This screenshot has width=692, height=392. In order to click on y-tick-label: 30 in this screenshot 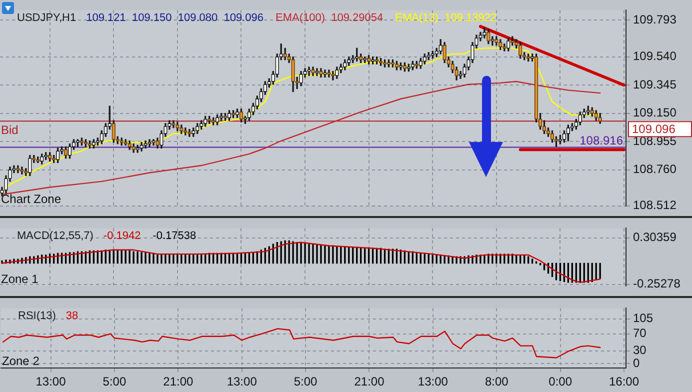, I will do `click(640, 350)`.